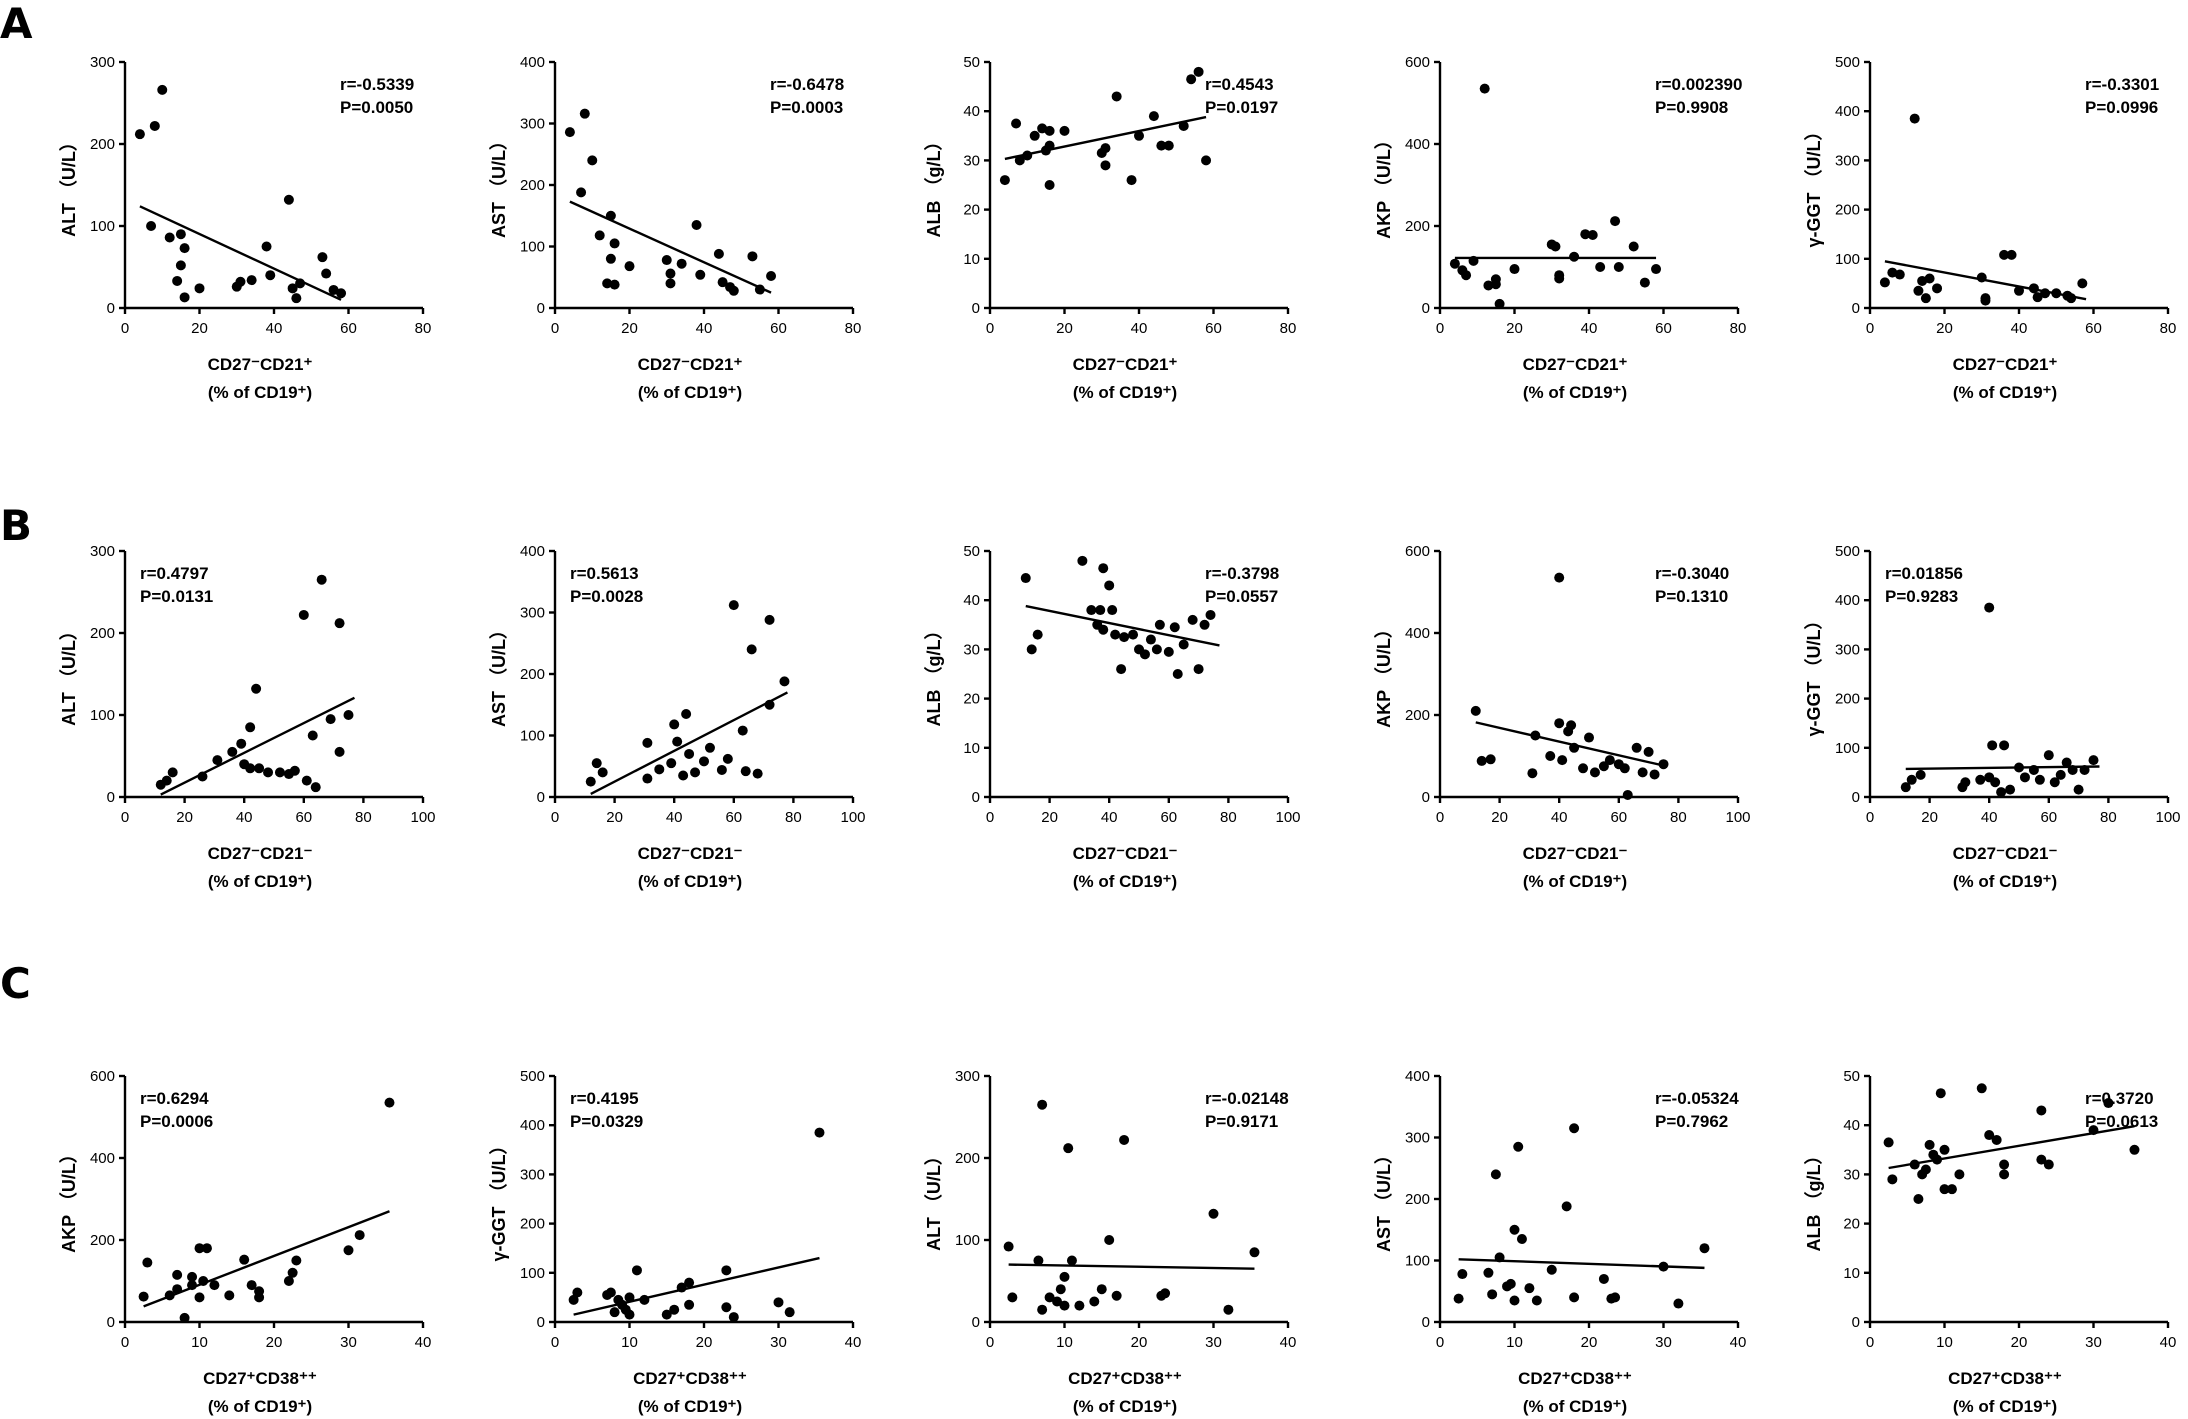 Image resolution: width=2188 pixels, height=1419 pixels. Describe the element at coordinates (1814, 674) in the screenshot. I see `y-axis-label: γ-GGT （U/L）` at that location.